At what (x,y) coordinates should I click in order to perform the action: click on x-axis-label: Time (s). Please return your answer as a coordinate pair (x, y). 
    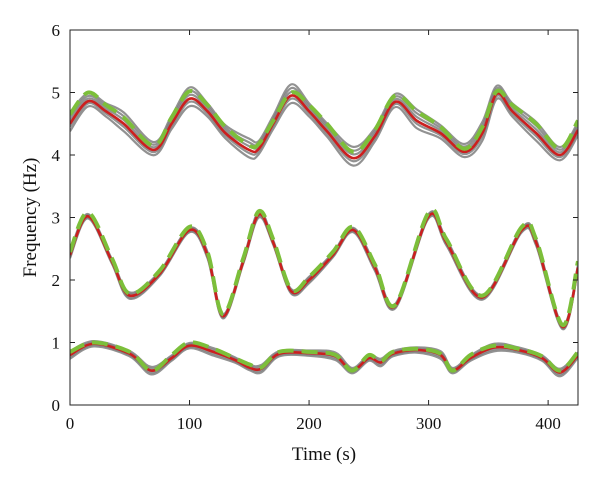
    Looking at the image, I should click on (324, 454).